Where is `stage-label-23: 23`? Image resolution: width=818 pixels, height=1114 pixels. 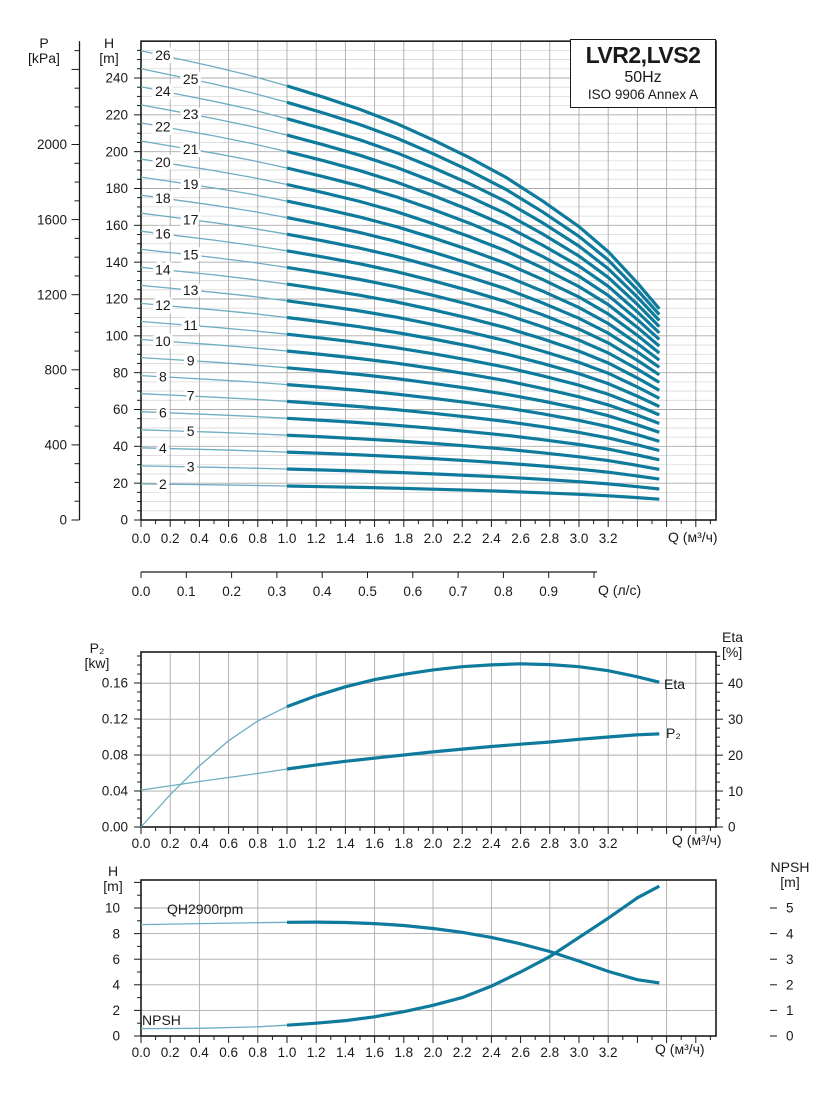
stage-label-23: 23 is located at coordinates (191, 114).